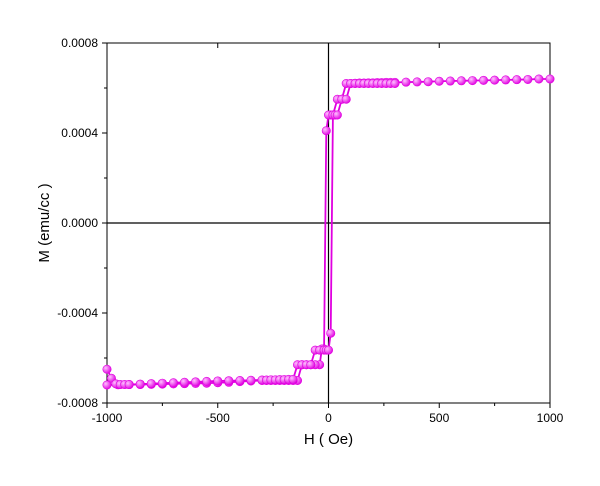 This screenshot has width=600, height=486. Describe the element at coordinates (107, 418) in the screenshot. I see `x-tick-label: -1000` at that location.